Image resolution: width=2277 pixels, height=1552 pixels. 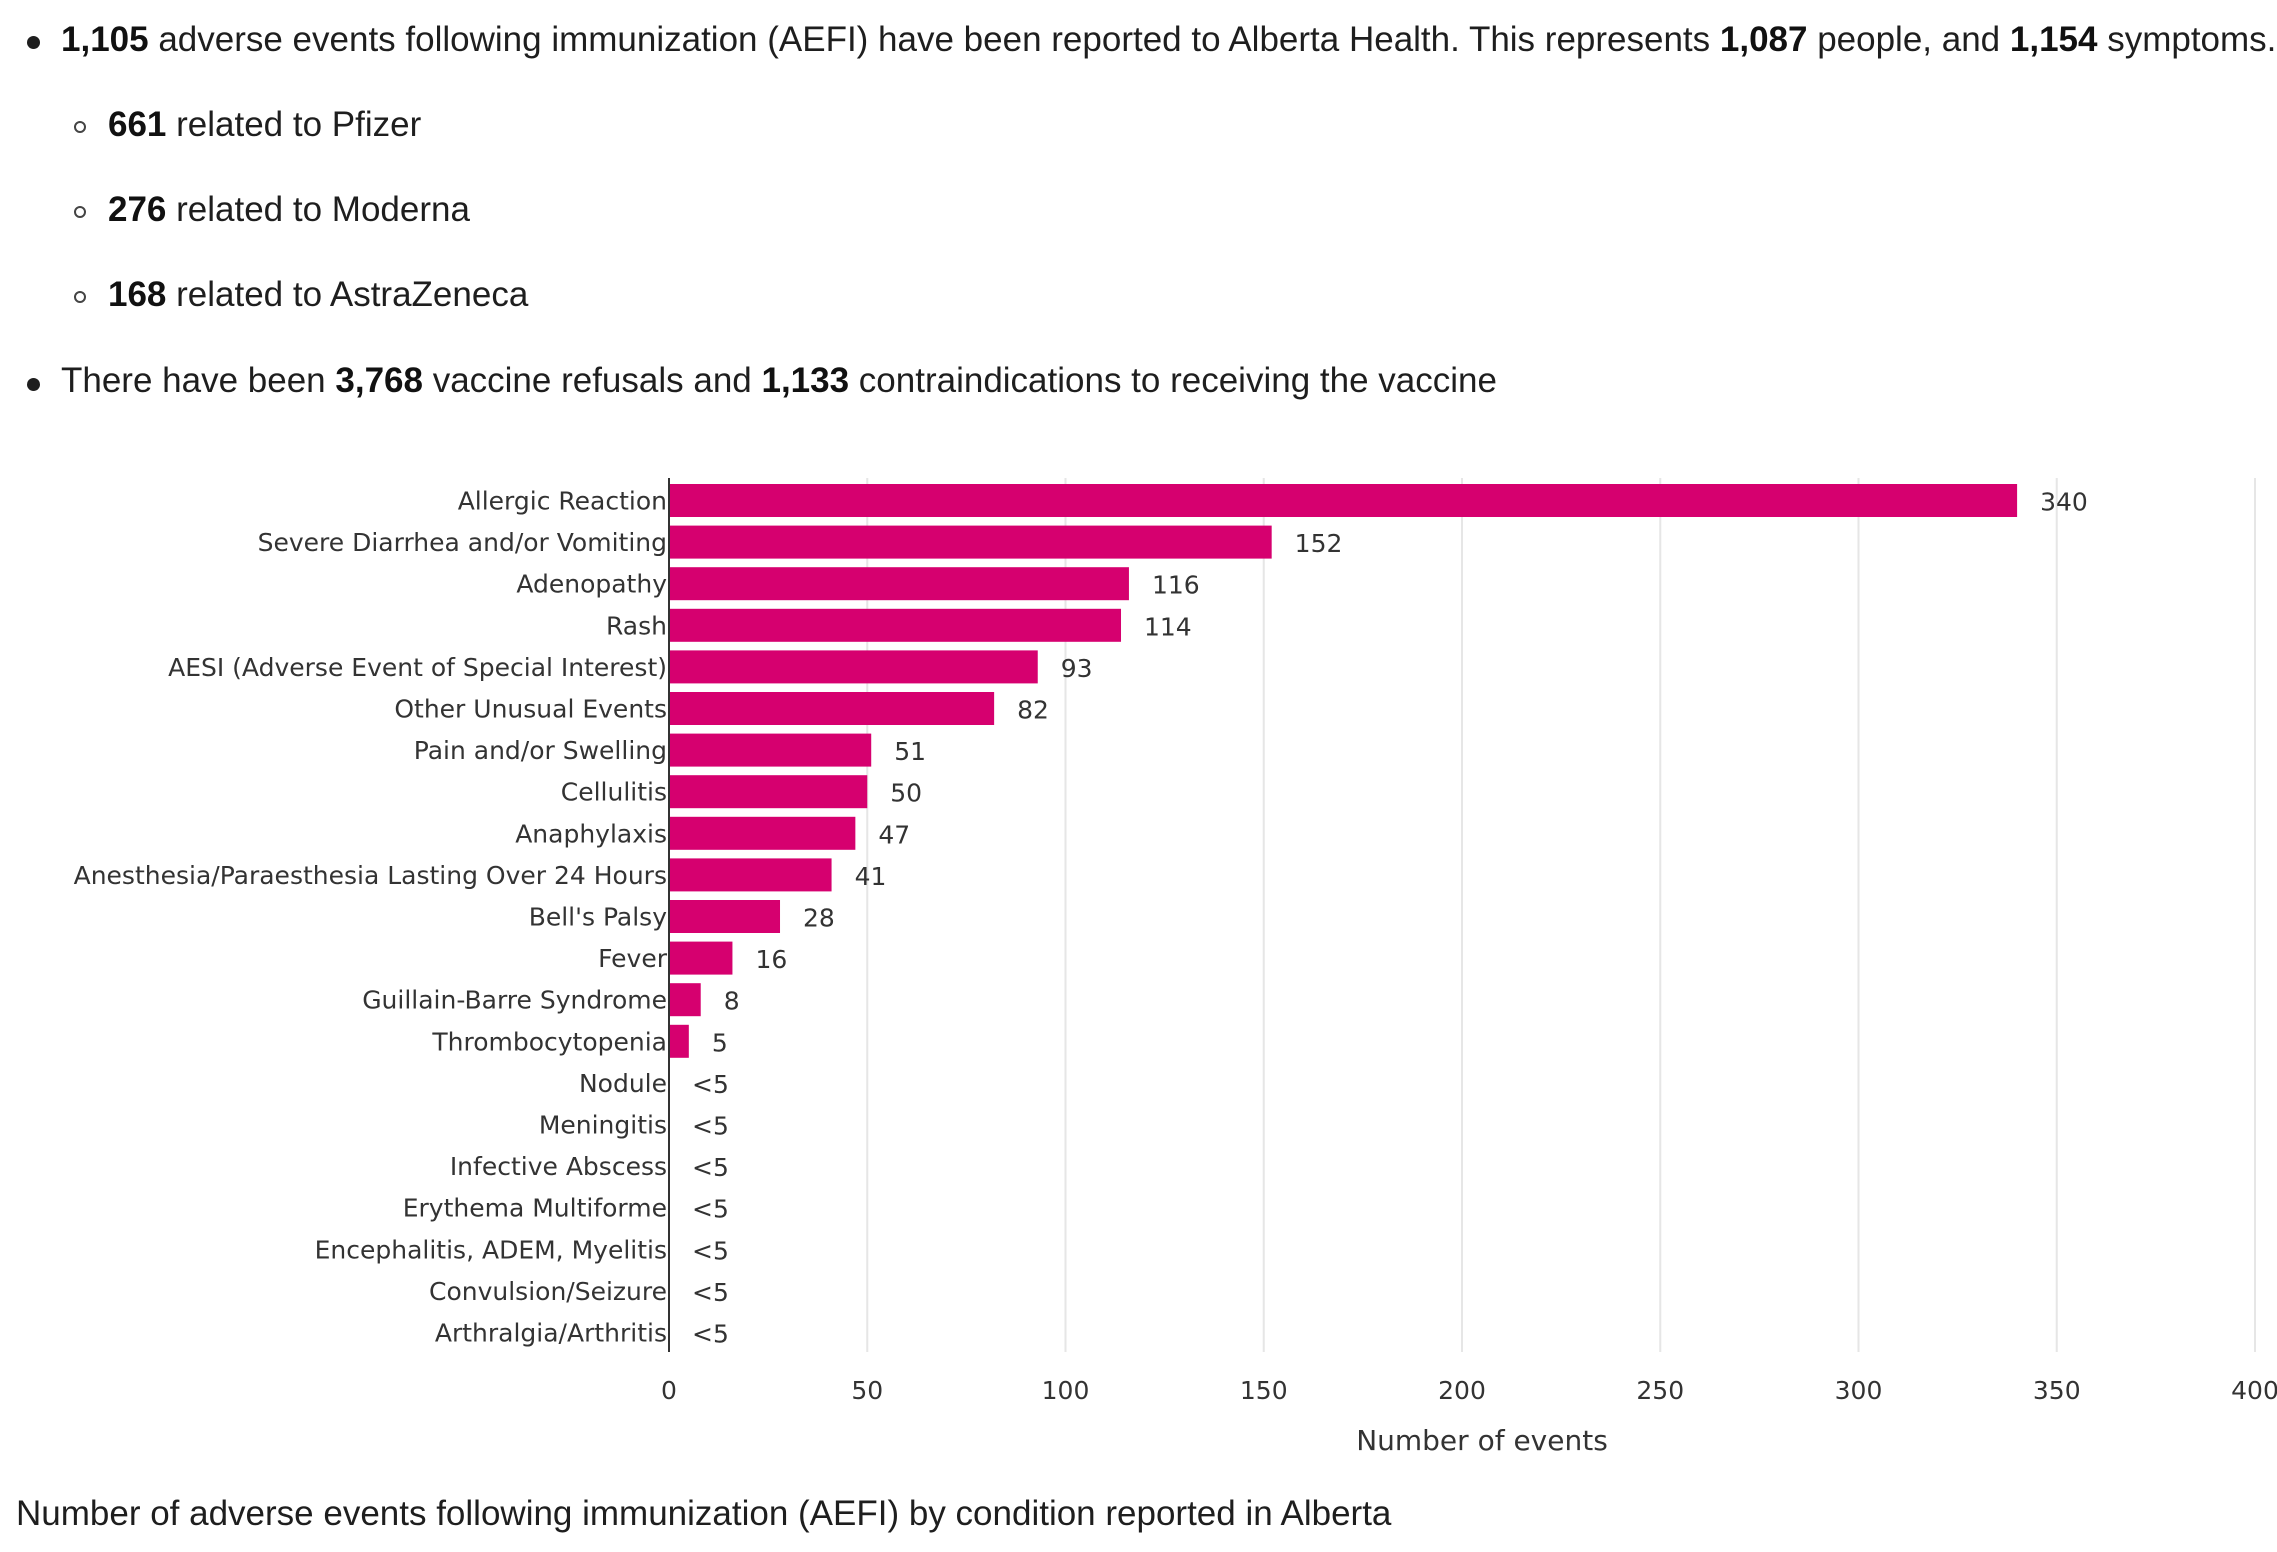 What do you see at coordinates (1660, 1390) in the screenshot?
I see `x-tick-label: 250` at bounding box center [1660, 1390].